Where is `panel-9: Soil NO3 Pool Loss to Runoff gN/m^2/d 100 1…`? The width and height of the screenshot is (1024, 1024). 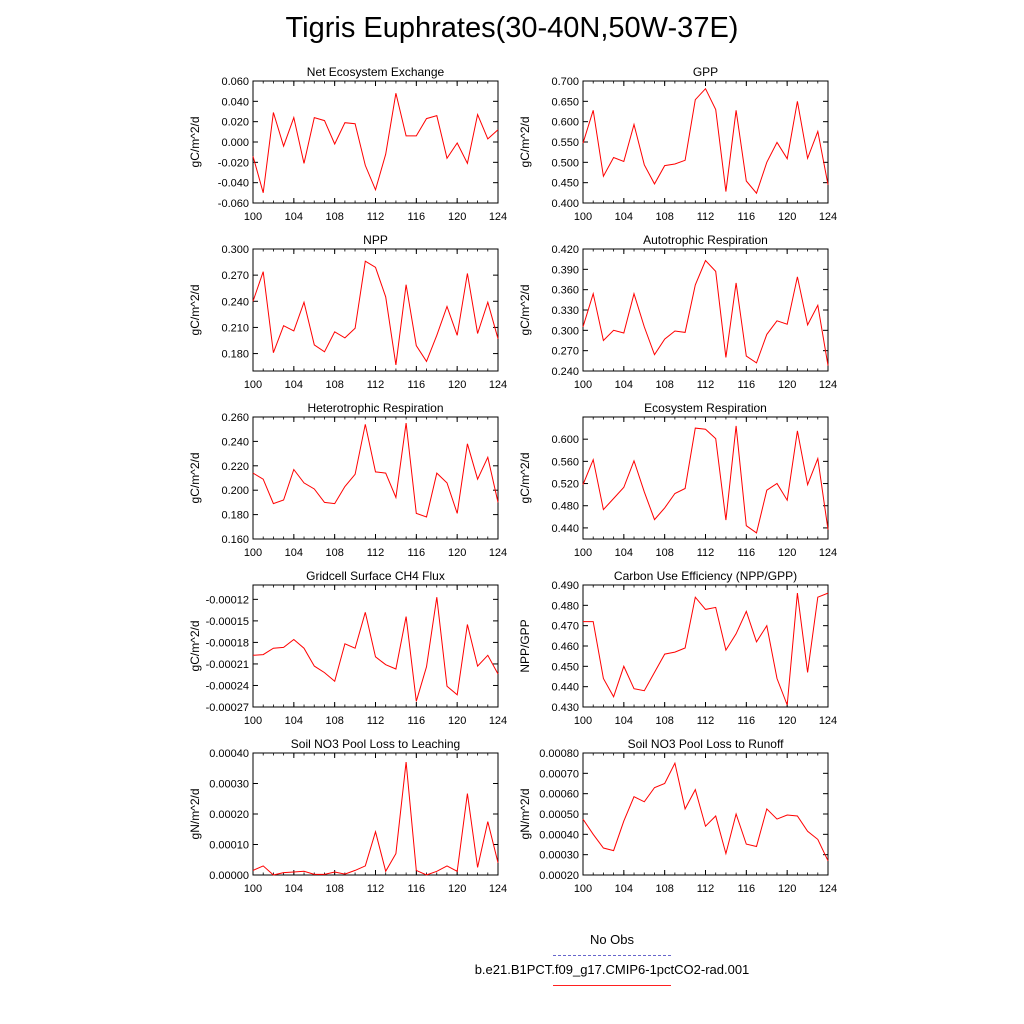
panel-9: Soil NO3 Pool Loss to Runoff gN/m^2/d 100 1… is located at coordinates (677, 816).